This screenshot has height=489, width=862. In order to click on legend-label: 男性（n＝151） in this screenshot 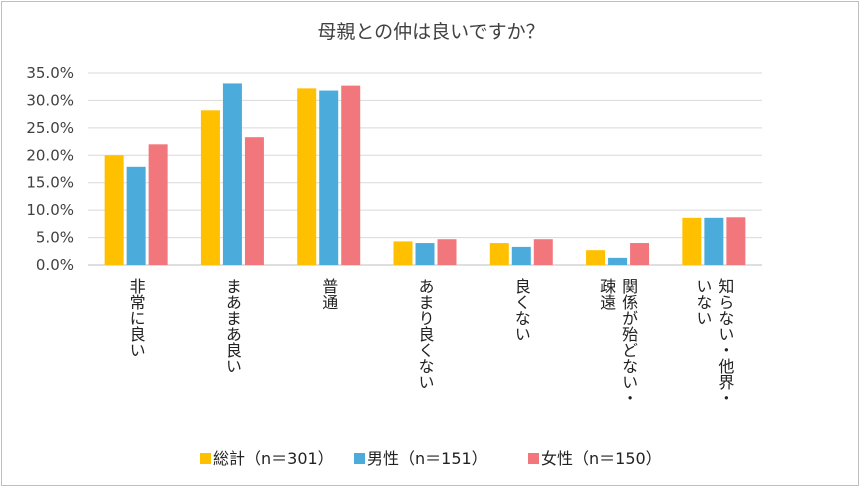, I will do `click(427, 458)`.